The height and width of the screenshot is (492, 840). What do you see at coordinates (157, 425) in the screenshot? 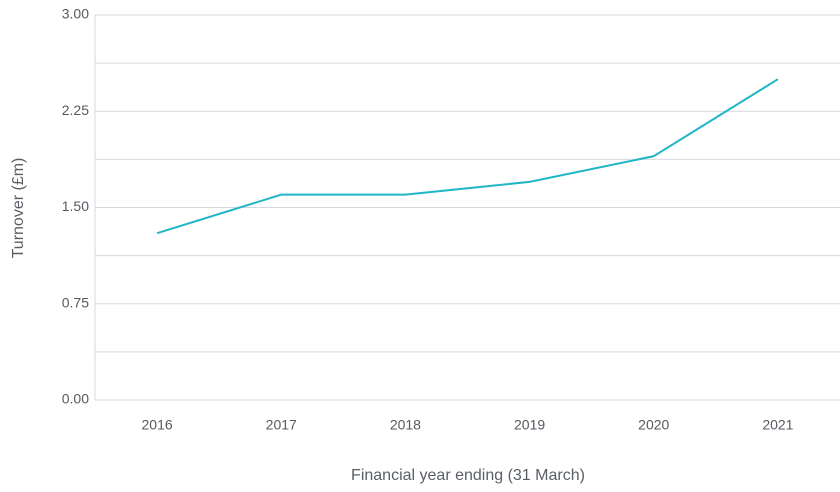
I see `x-tick-label: 2016` at bounding box center [157, 425].